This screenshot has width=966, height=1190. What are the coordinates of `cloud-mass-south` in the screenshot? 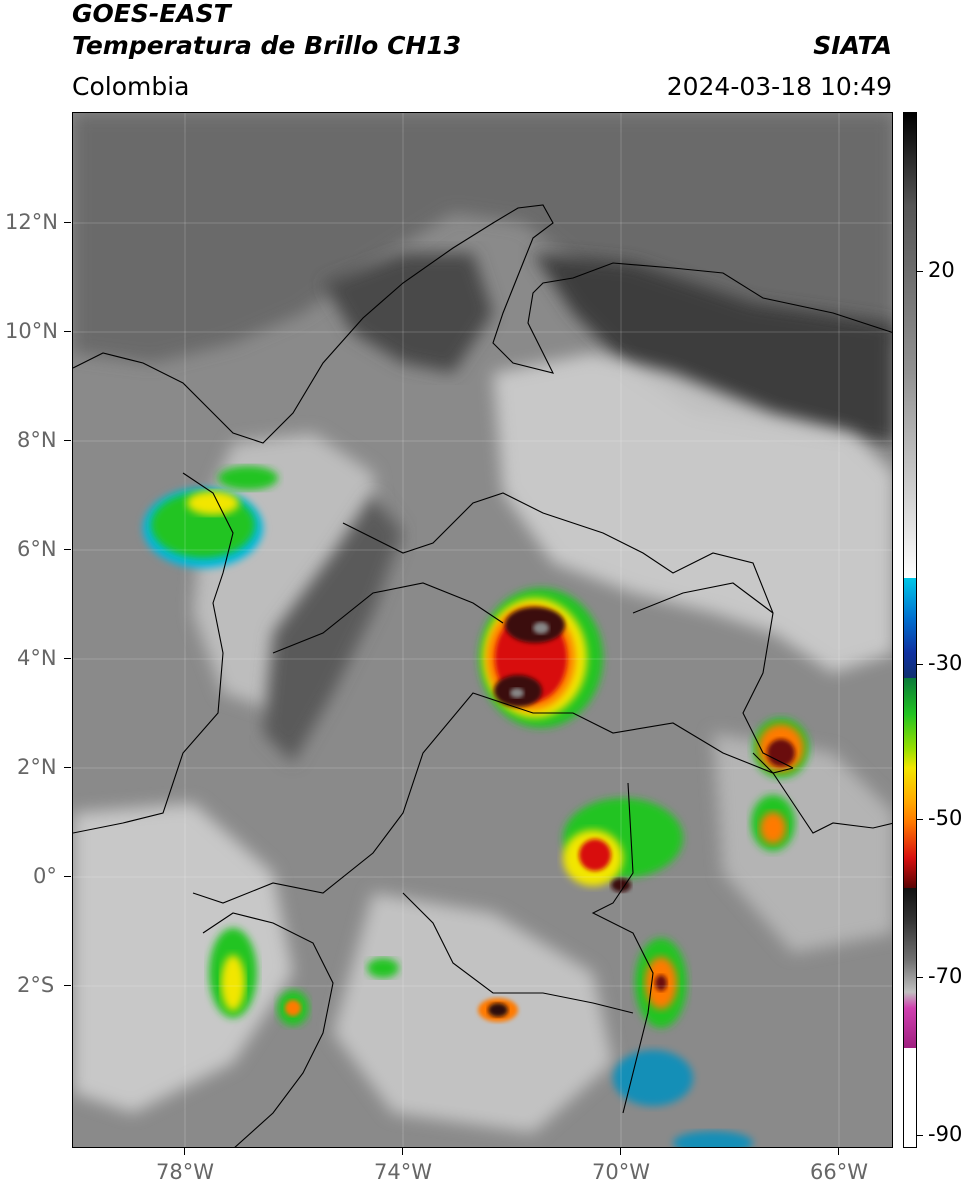 It's located at (473, 1013).